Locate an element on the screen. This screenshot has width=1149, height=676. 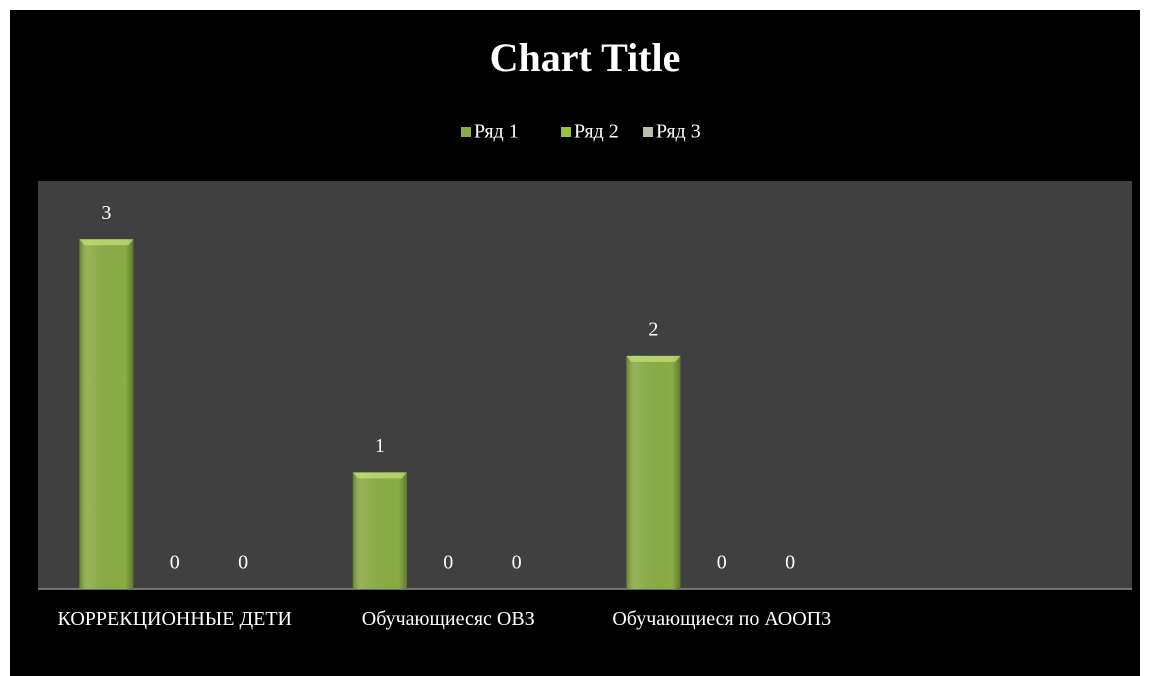
legend-label: Ряд 2 is located at coordinates (596, 132).